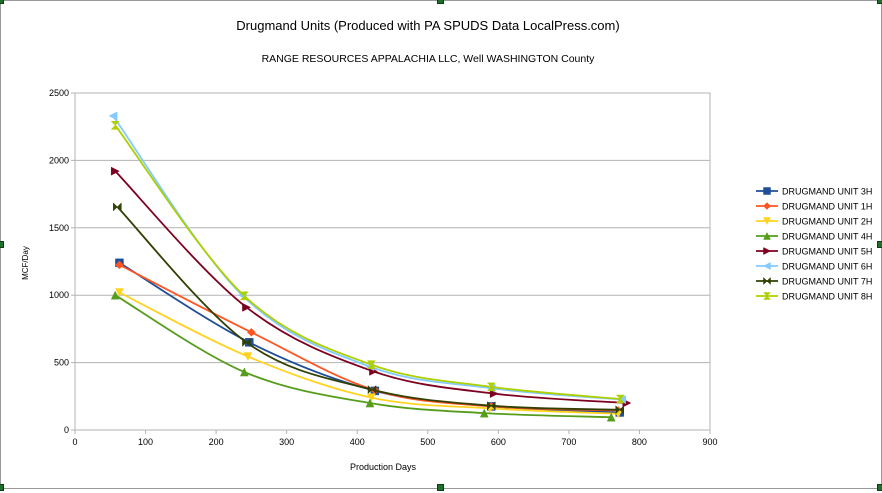 Image resolution: width=882 pixels, height=493 pixels. Describe the element at coordinates (827, 252) in the screenshot. I see `legend-label: DRUGMAND UNIT 5H` at that location.